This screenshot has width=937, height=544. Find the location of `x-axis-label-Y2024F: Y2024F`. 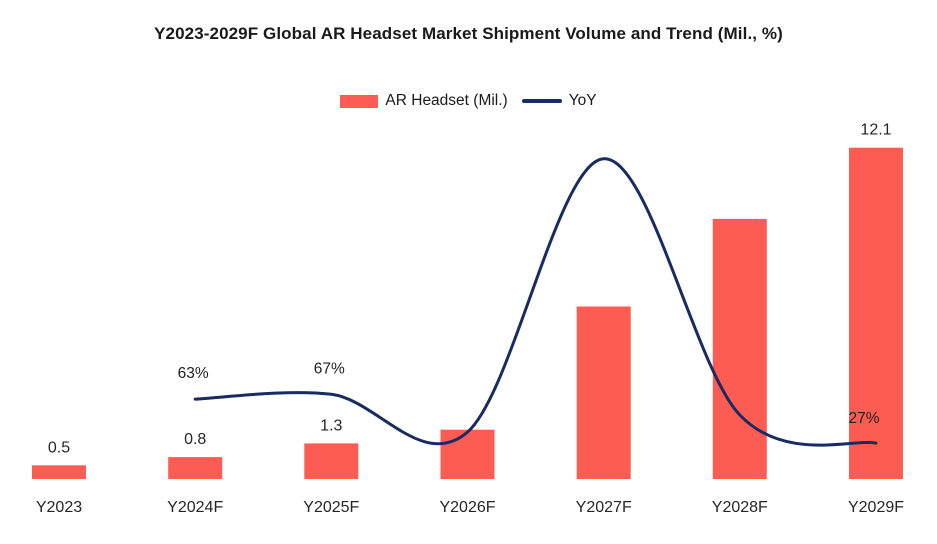

x-axis-label-Y2024F: Y2024F is located at coordinates (195, 507).